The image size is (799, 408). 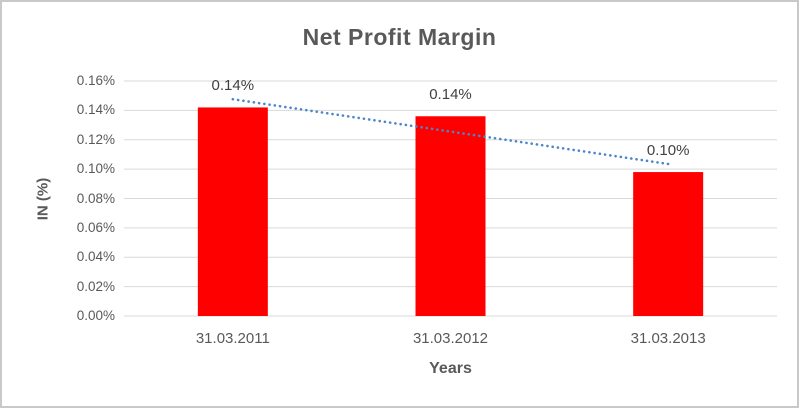 I want to click on y-axis-title-text: IN (%), so click(x=43, y=199).